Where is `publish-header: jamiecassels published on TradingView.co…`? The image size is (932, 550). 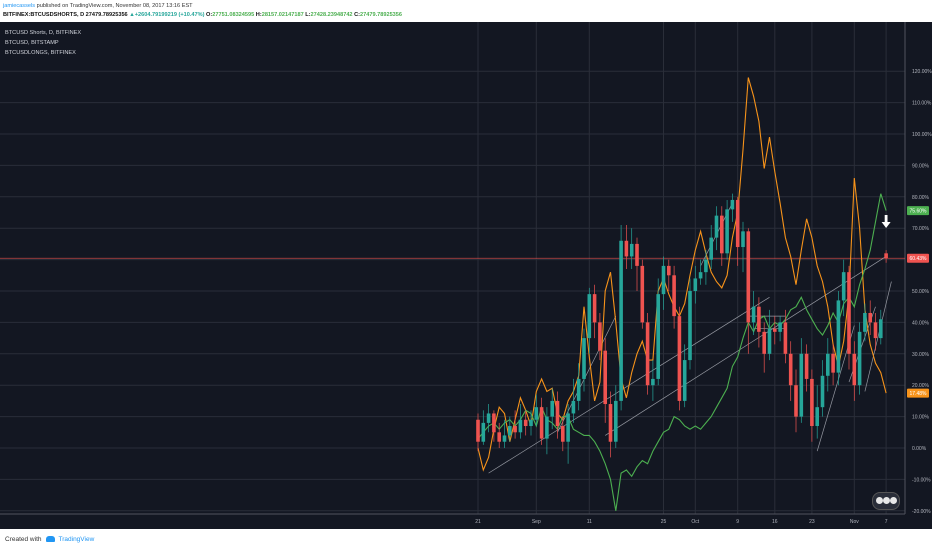
publish-header: jamiecassels published on TradingView.co… is located at coordinates (466, 11).